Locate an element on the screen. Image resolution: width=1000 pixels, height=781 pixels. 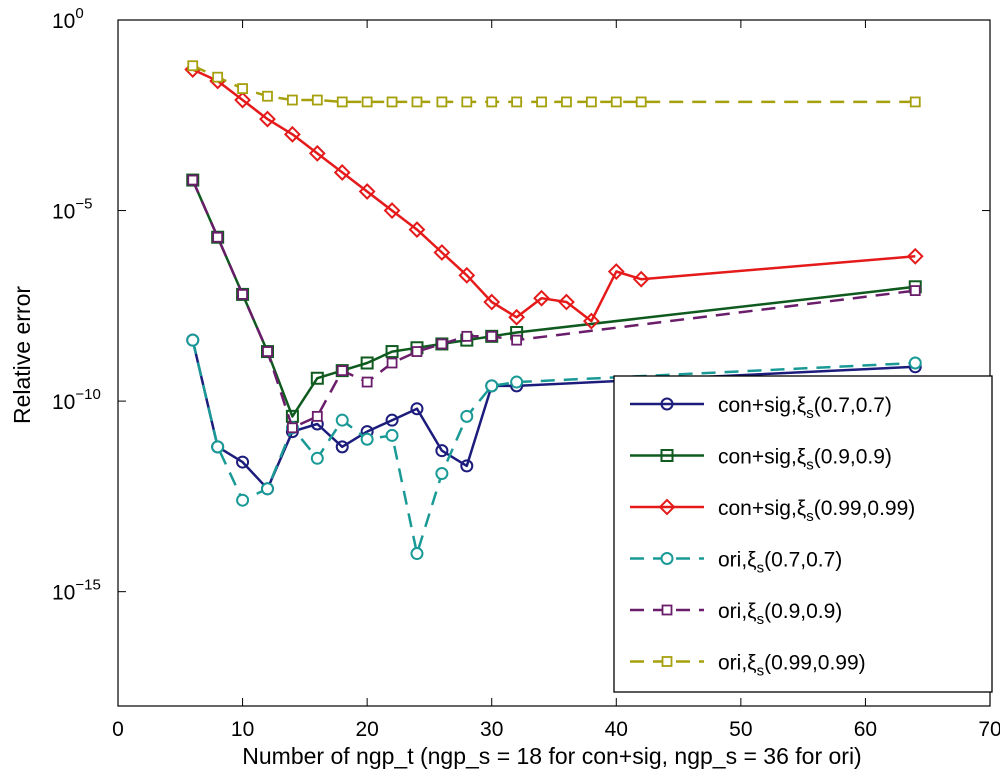
x-tick-label: 60 is located at coordinates (865, 729).